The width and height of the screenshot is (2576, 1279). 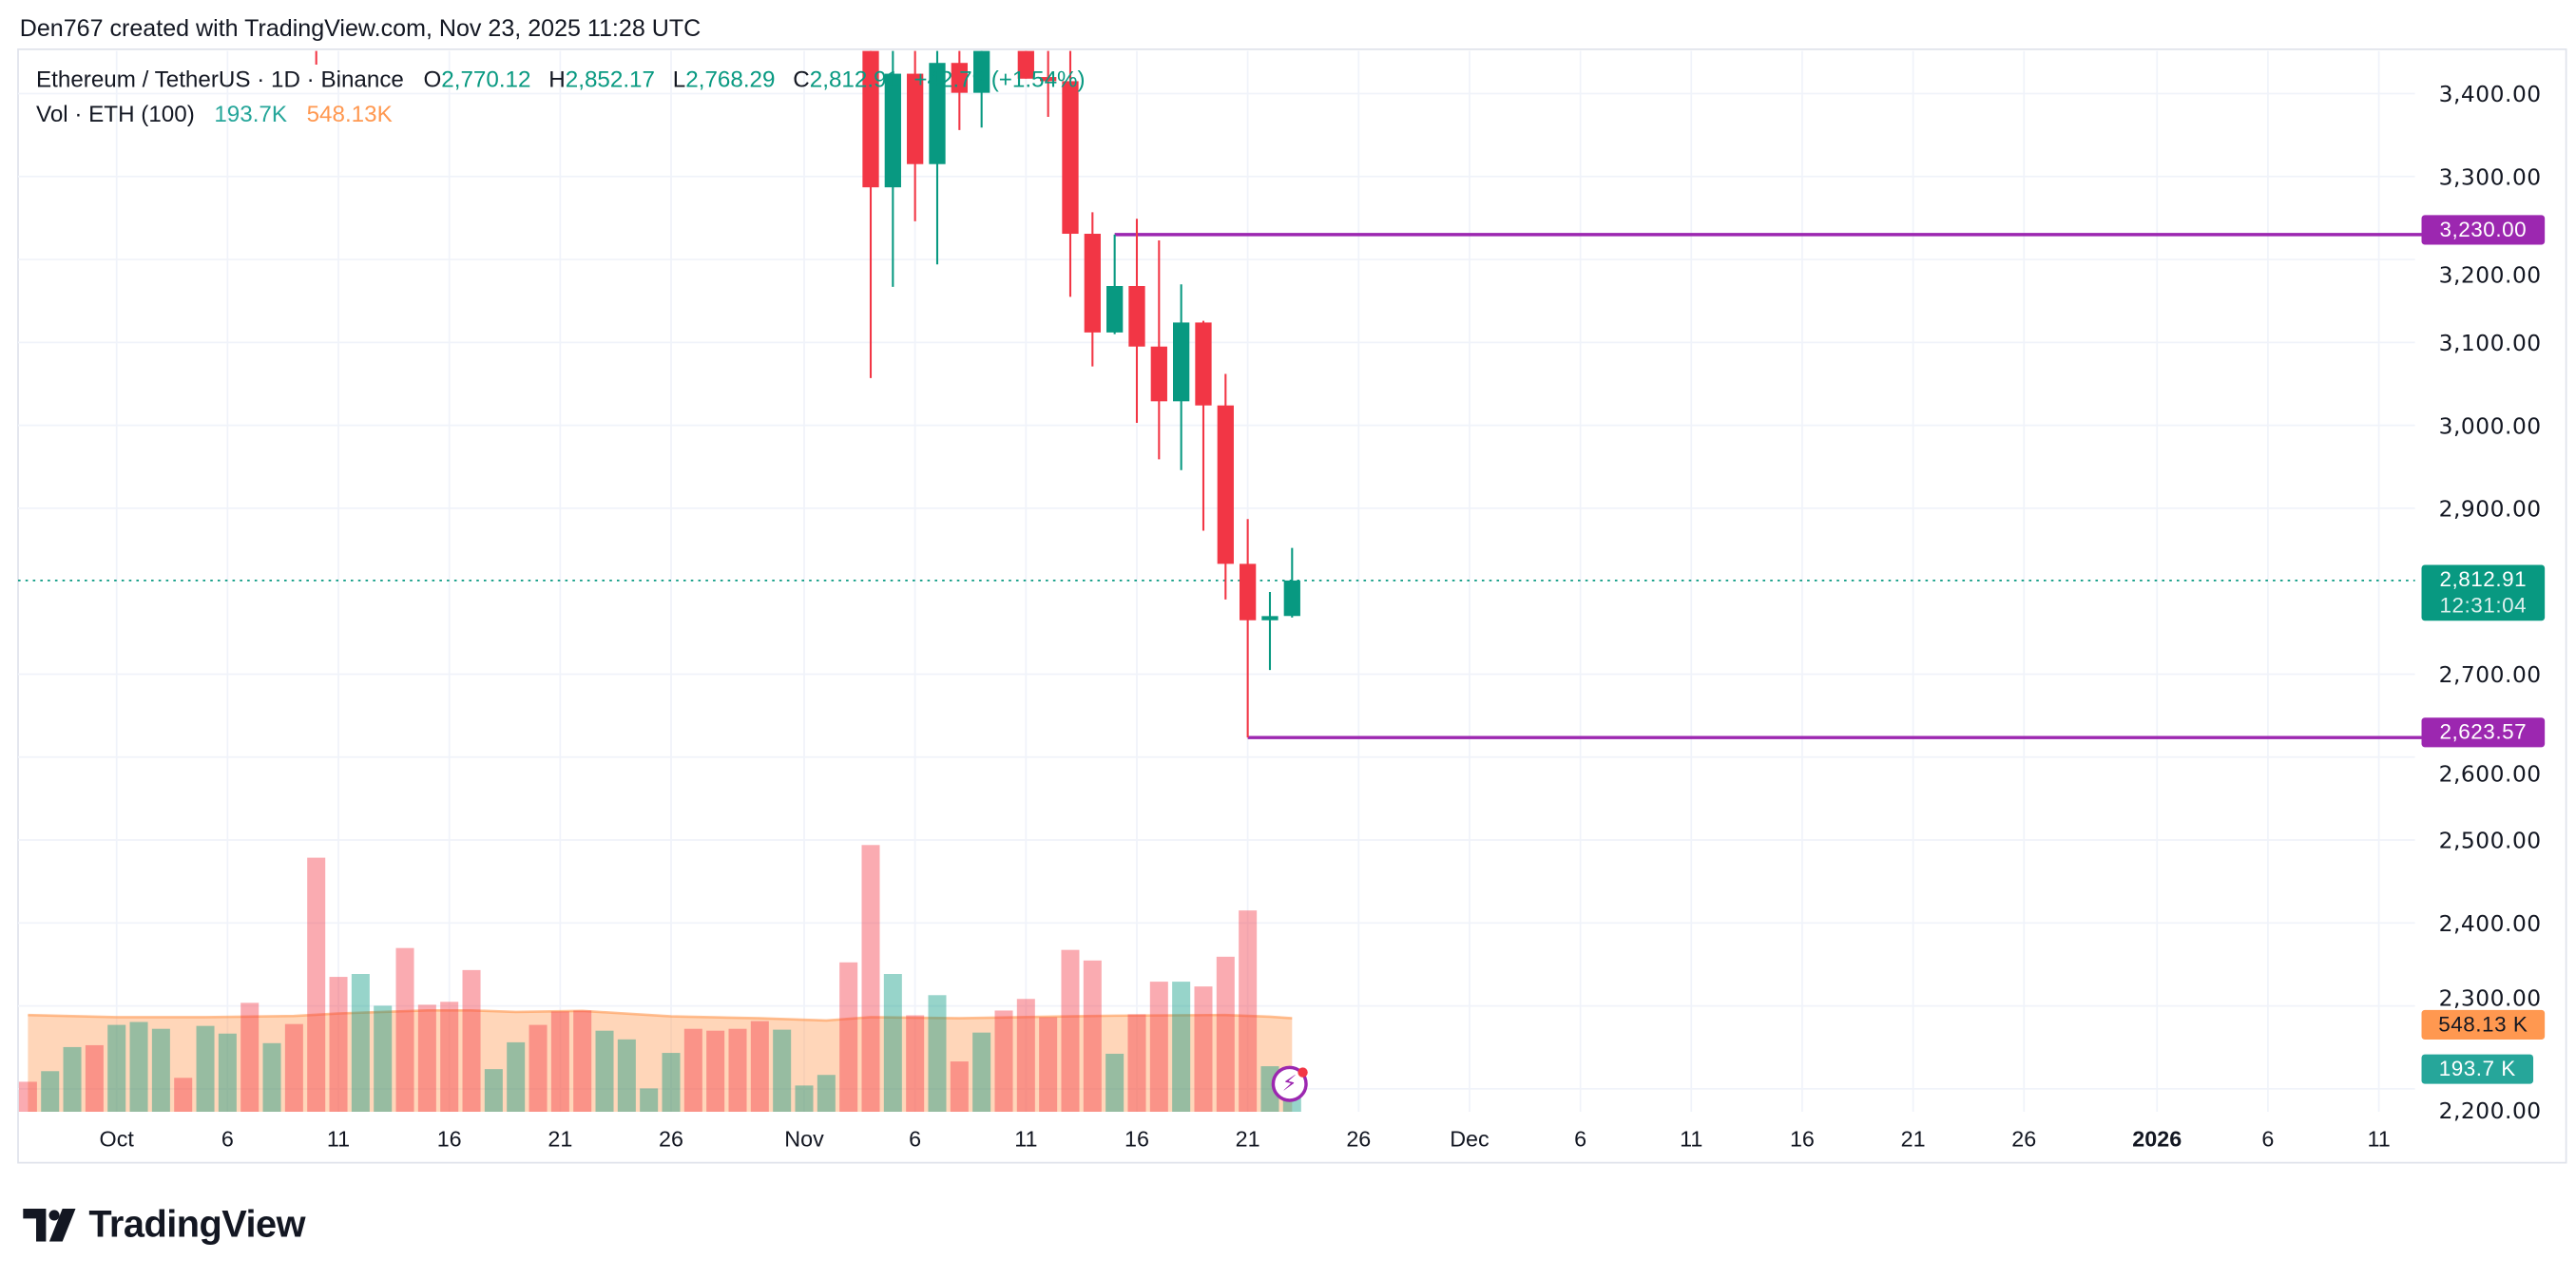 I want to click on volume-pane, so click(x=659, y=979).